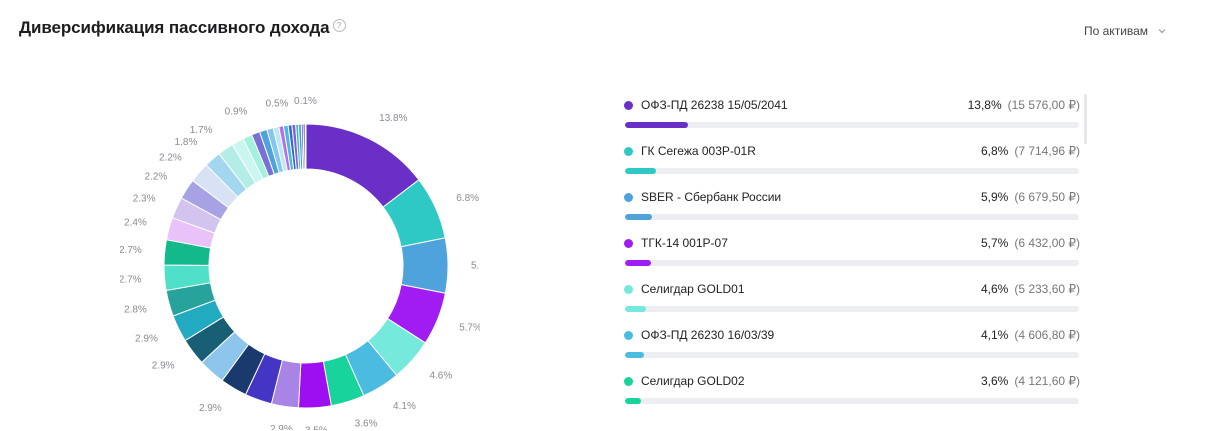  Describe the element at coordinates (316, 428) in the screenshot. I see `donut-slice-label: 3.5%` at that location.